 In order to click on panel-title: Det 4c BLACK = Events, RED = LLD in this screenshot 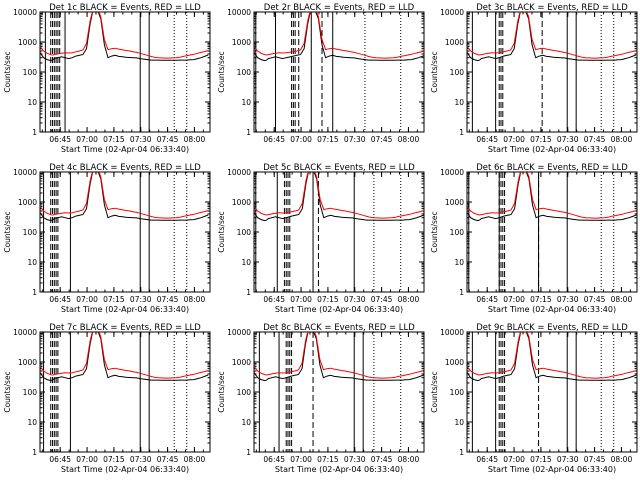, I will do `click(125, 168)`.